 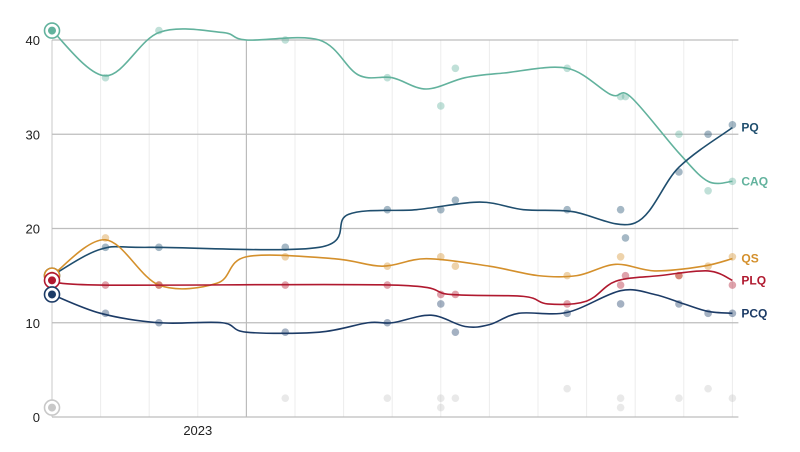 What do you see at coordinates (33, 323) in the screenshot?
I see `y-tick-label: 10` at bounding box center [33, 323].